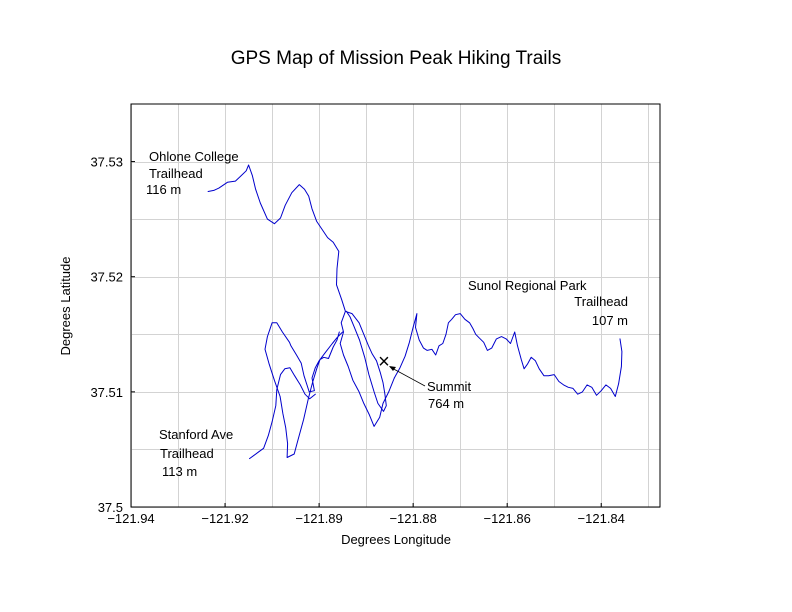  I want to click on ohlone-elevation: 116 m, so click(163, 189).